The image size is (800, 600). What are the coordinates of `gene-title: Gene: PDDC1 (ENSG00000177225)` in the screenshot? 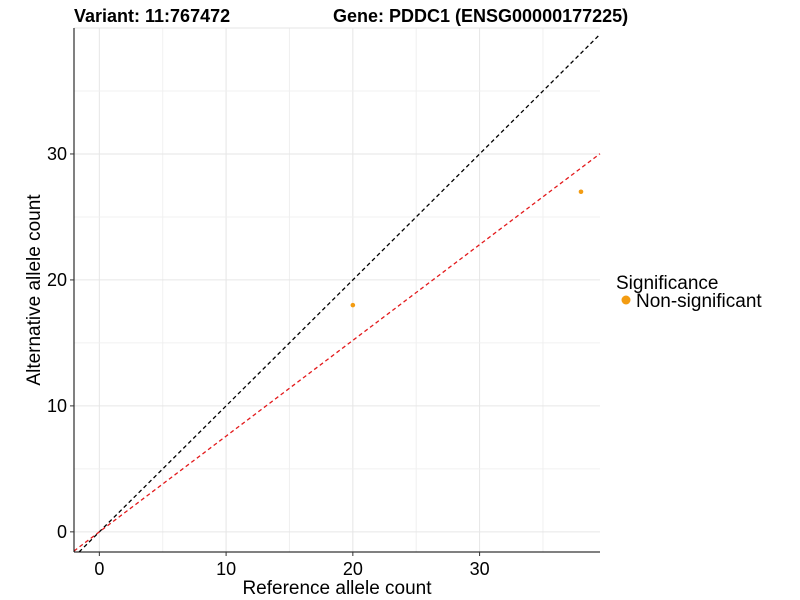 It's located at (480, 16).